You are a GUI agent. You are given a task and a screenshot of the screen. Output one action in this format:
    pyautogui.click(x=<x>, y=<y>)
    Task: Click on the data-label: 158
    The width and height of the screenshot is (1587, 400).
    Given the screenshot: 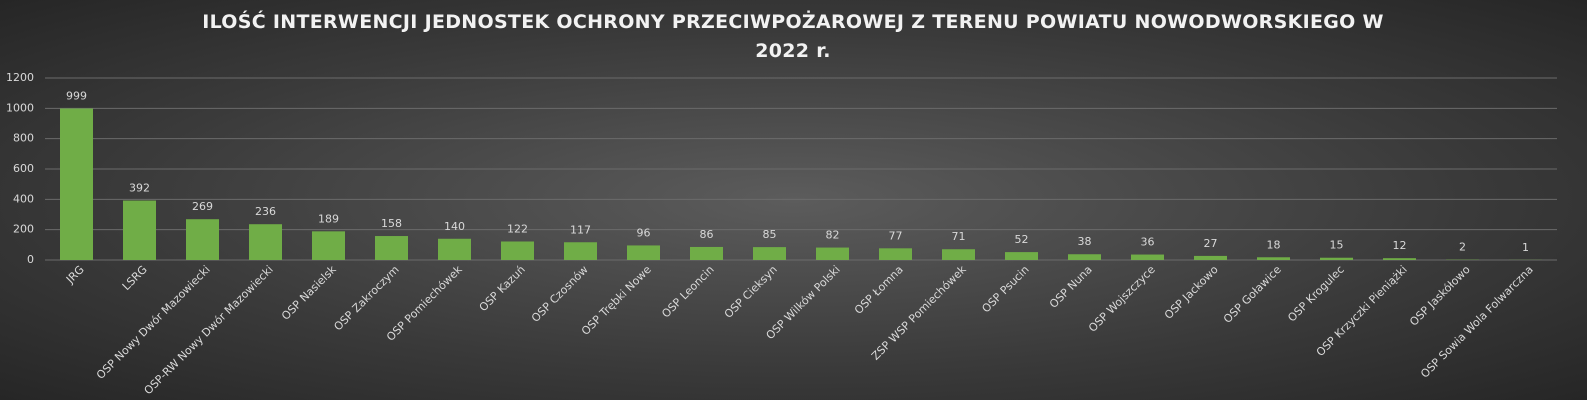 What is the action you would take?
    pyautogui.click(x=391, y=223)
    